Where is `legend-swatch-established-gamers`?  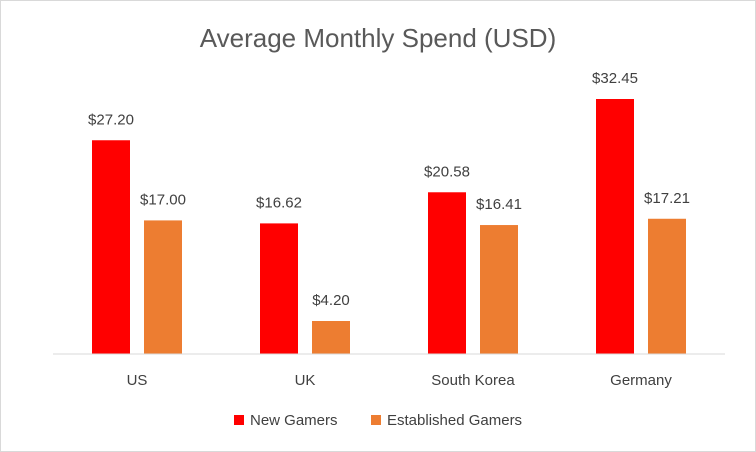
legend-swatch-established-gamers is located at coordinates (376, 420).